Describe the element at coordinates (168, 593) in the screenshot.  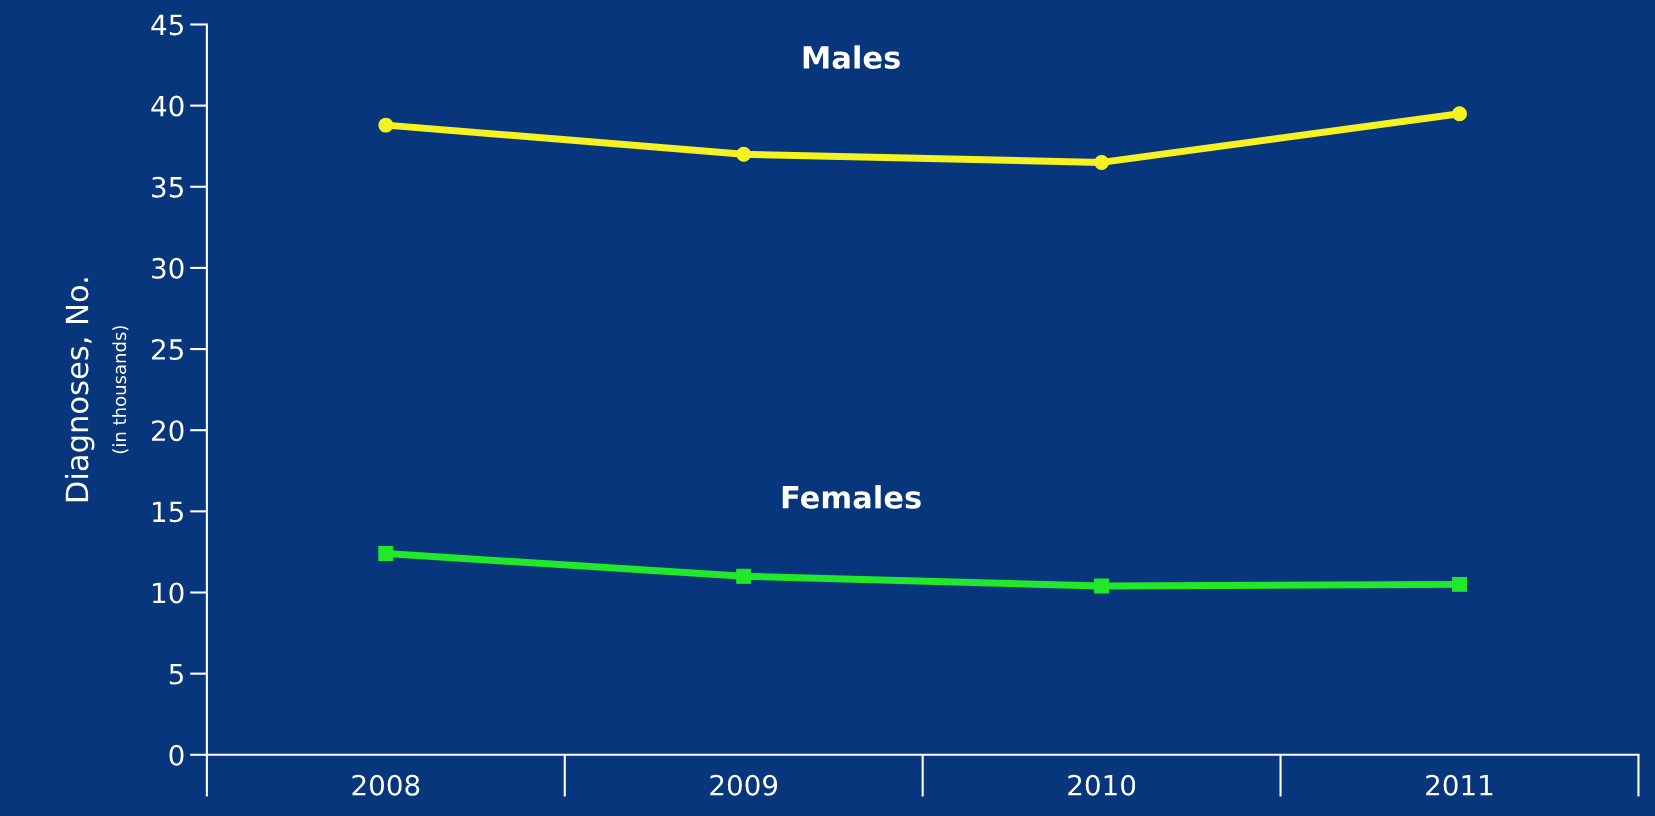
I see `y-tick-label: 10` at that location.